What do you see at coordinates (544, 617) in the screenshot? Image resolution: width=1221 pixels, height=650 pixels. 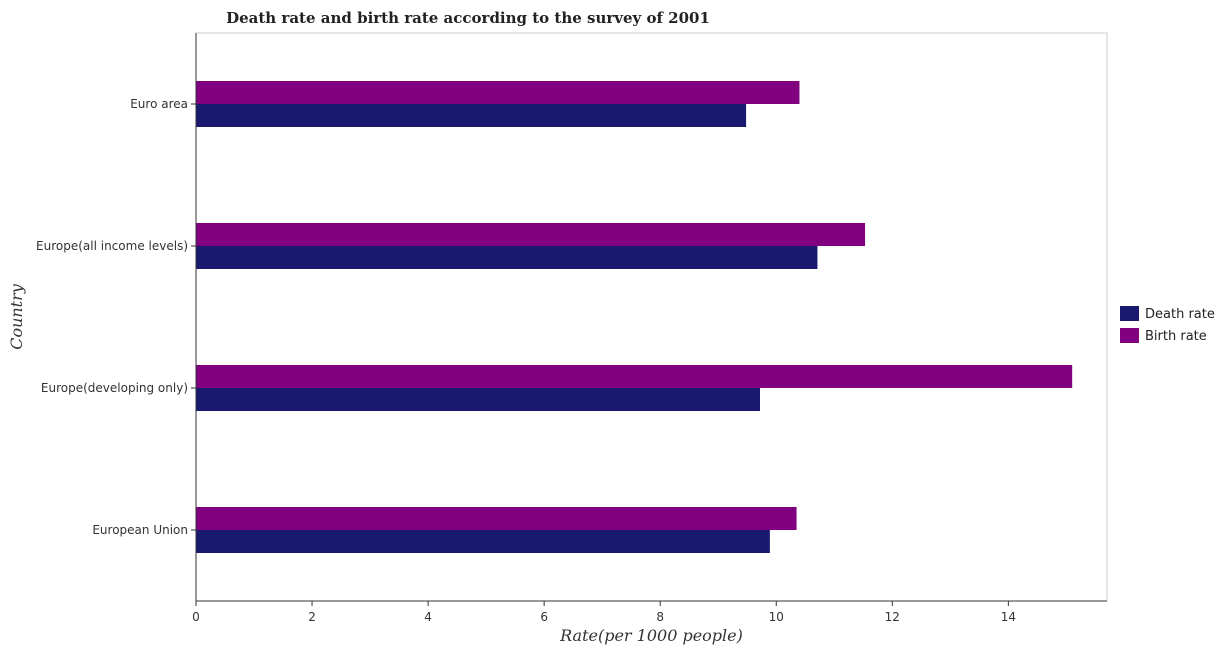 I see `x-tick-label: 6` at bounding box center [544, 617].